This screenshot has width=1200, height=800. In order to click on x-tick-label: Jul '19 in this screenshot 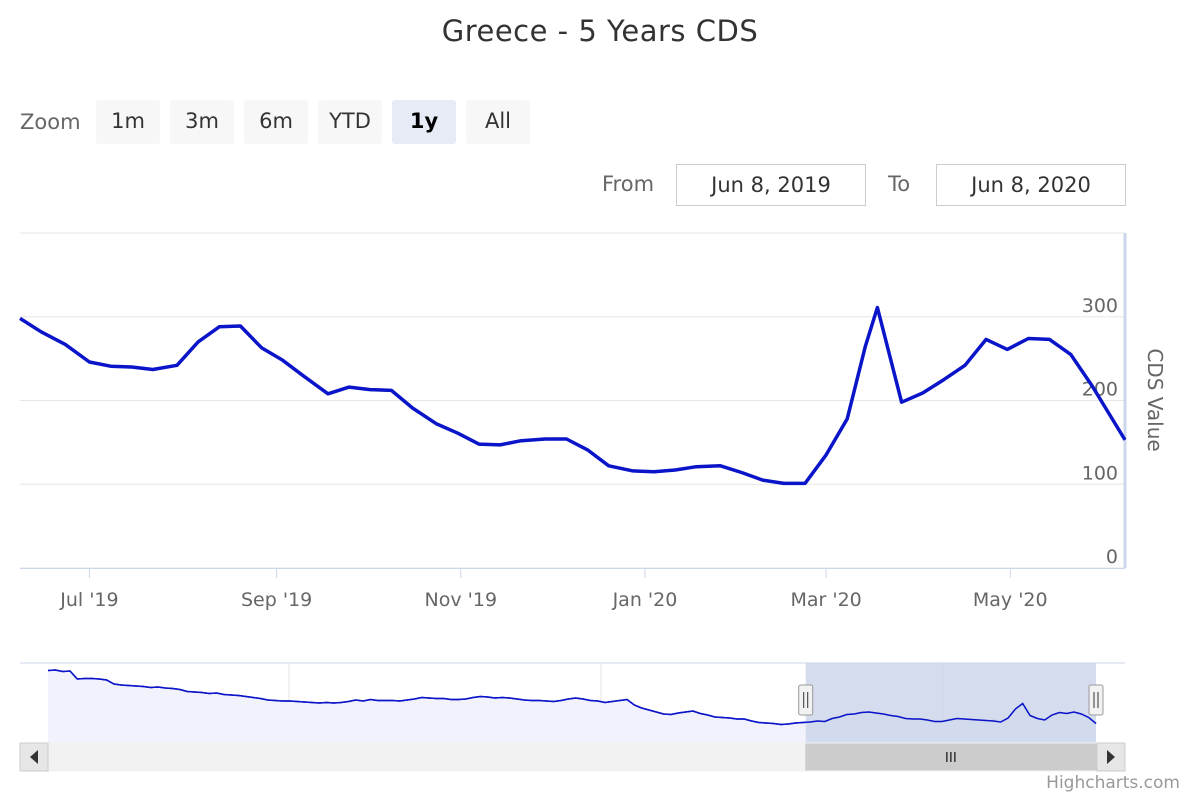, I will do `click(88, 600)`.